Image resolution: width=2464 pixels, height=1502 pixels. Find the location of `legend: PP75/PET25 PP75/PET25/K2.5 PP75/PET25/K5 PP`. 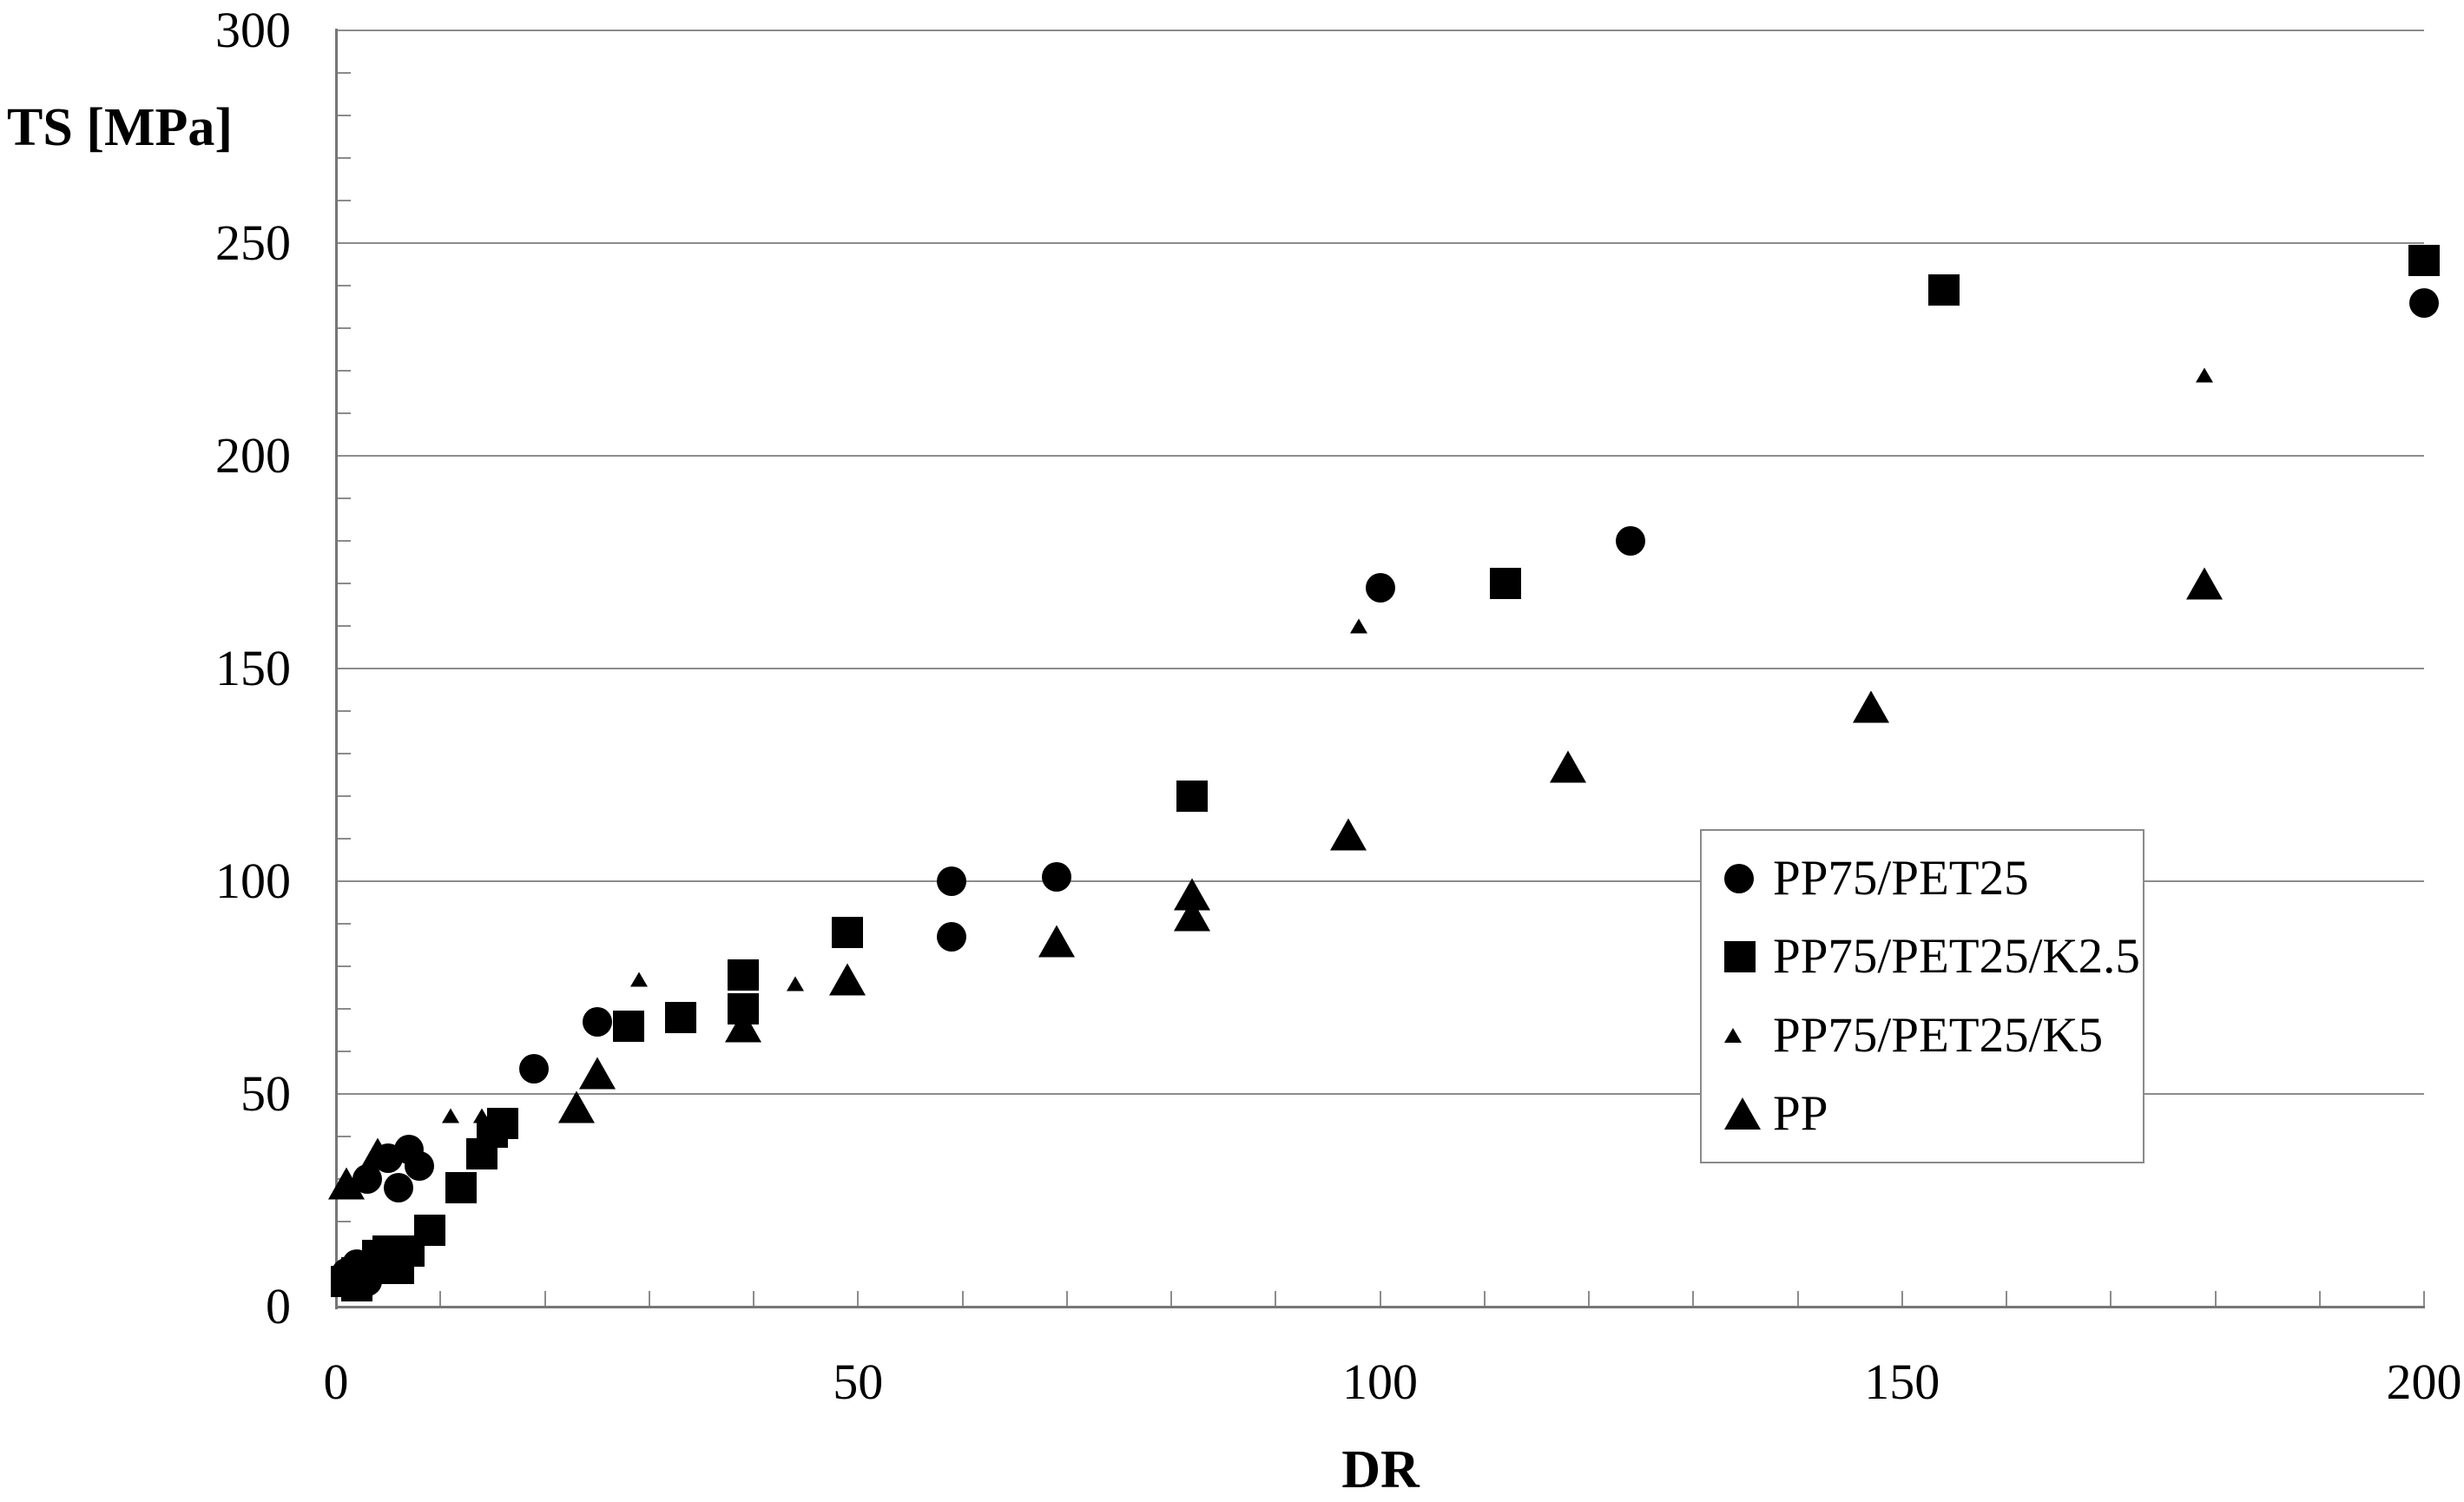

legend: PP75/PET25 PP75/PET25/K2.5 PP75/PET25/K5 PP is located at coordinates (1922, 996).